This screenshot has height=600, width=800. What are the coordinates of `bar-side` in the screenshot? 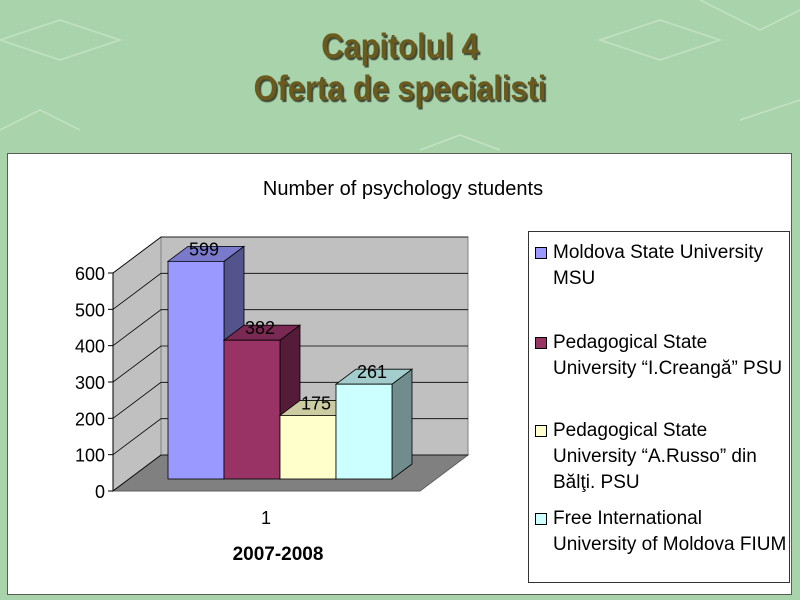 It's located at (402, 424).